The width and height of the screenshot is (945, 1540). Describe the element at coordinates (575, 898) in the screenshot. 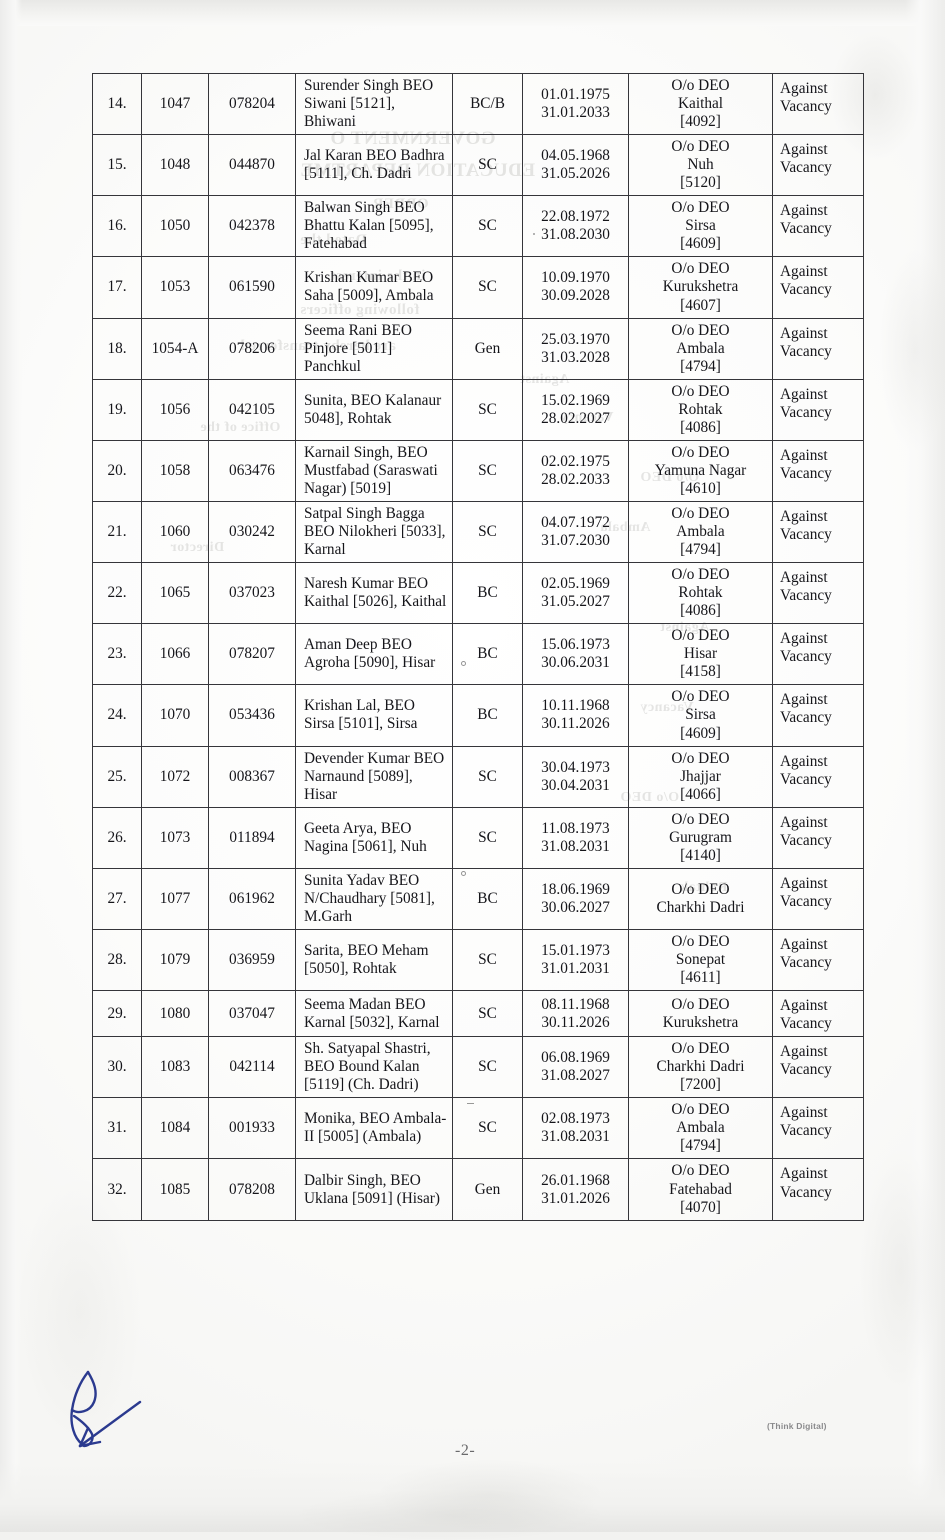

I see `cell-dates: 18.06.1969 30.06.2027` at that location.